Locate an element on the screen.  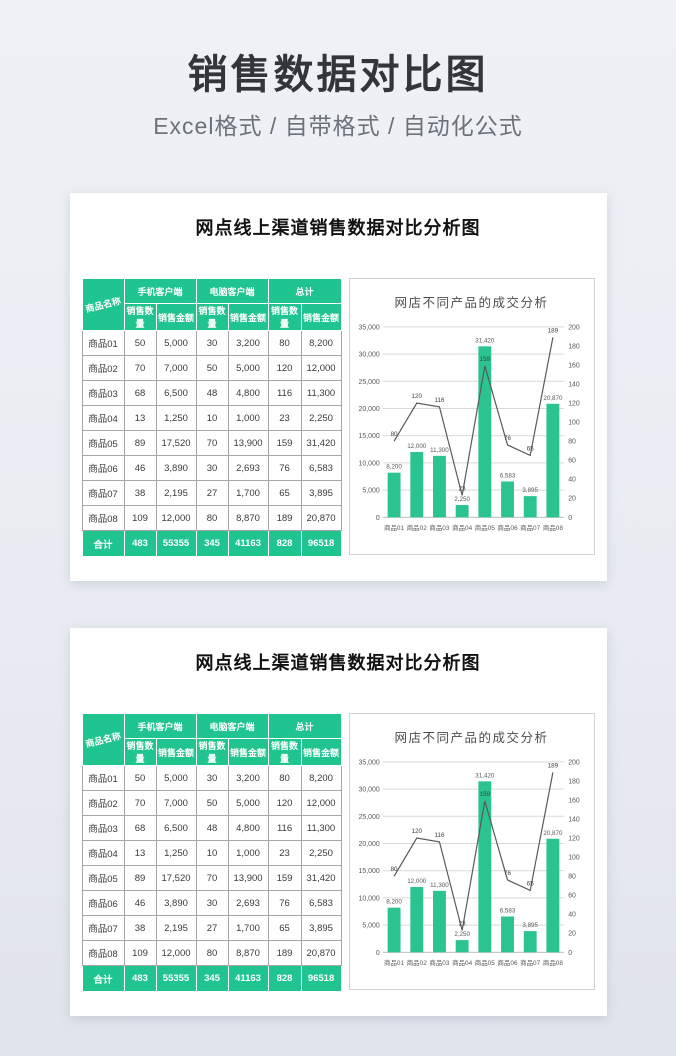
value-cell: 48 is located at coordinates (212, 828).